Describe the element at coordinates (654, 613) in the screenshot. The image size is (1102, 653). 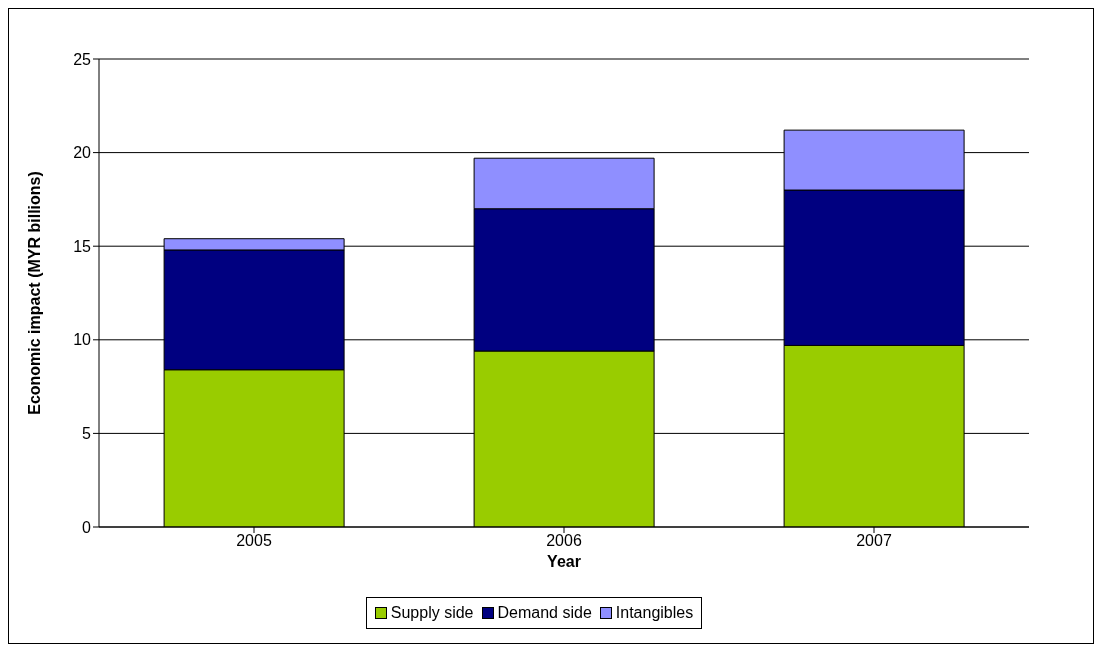
I see `legend-label: Intangibles` at that location.